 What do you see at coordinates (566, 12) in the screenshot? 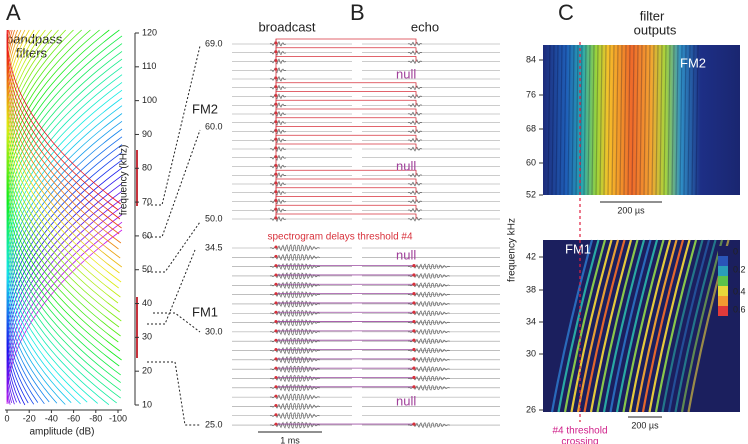
I see `panel-letter: C` at bounding box center [566, 12].